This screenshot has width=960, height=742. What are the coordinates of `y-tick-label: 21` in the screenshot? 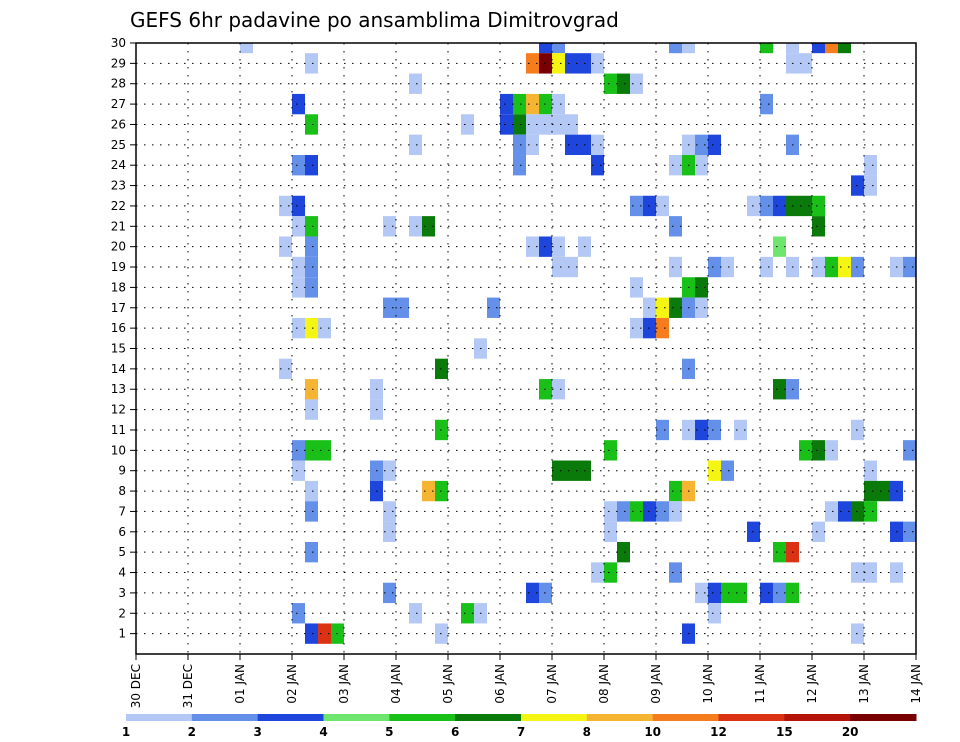 It's located at (118, 226).